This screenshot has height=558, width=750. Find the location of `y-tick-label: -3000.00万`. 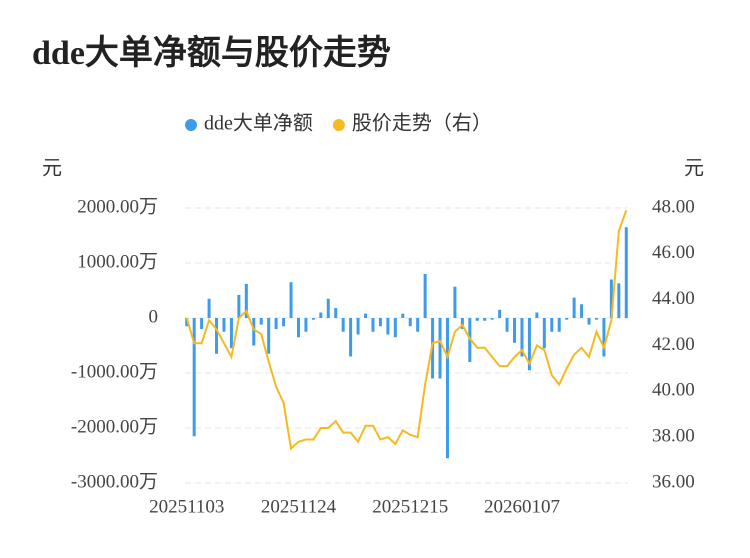

y-tick-label: -3000.00万 is located at coordinates (114, 481).